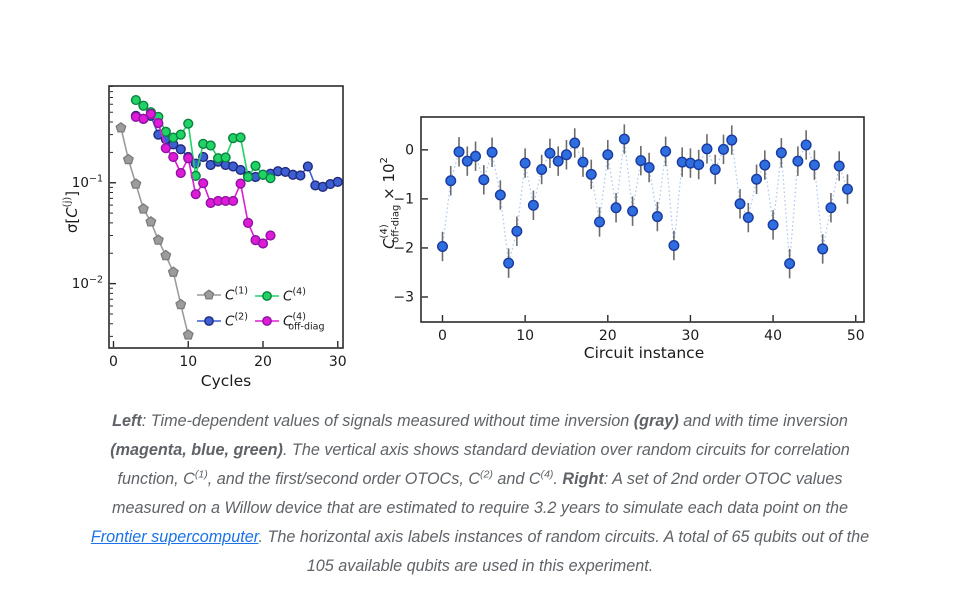 This screenshot has height=613, width=960. Describe the element at coordinates (261, 309) in the screenshot. I see `legend: C(1) C(2) C(4) C(4) off-diag` at that location.